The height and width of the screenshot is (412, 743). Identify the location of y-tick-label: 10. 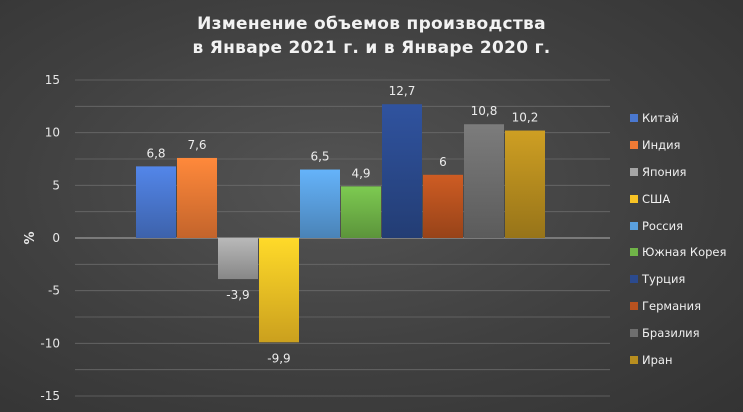
(52, 133).